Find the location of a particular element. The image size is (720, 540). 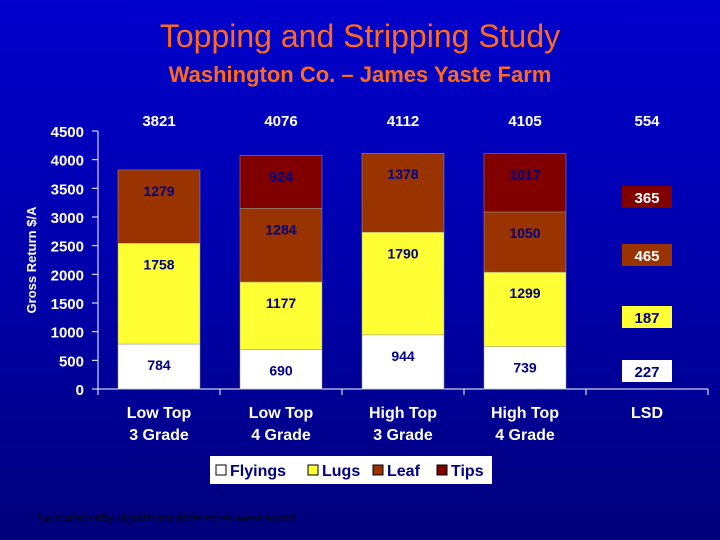

lsd-value-flyings: 227 is located at coordinates (646, 372).